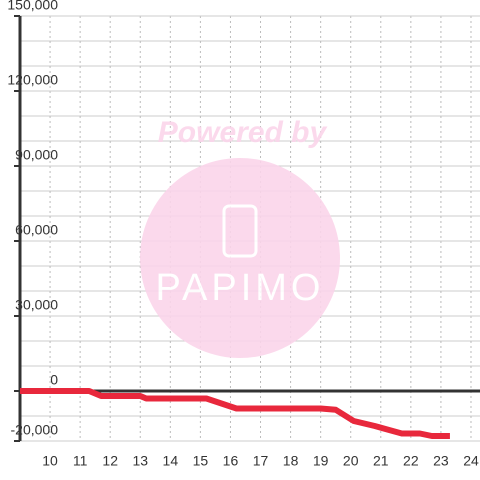 The height and width of the screenshot is (480, 480). Describe the element at coordinates (471, 461) in the screenshot. I see `x-tick-label: 24` at that location.